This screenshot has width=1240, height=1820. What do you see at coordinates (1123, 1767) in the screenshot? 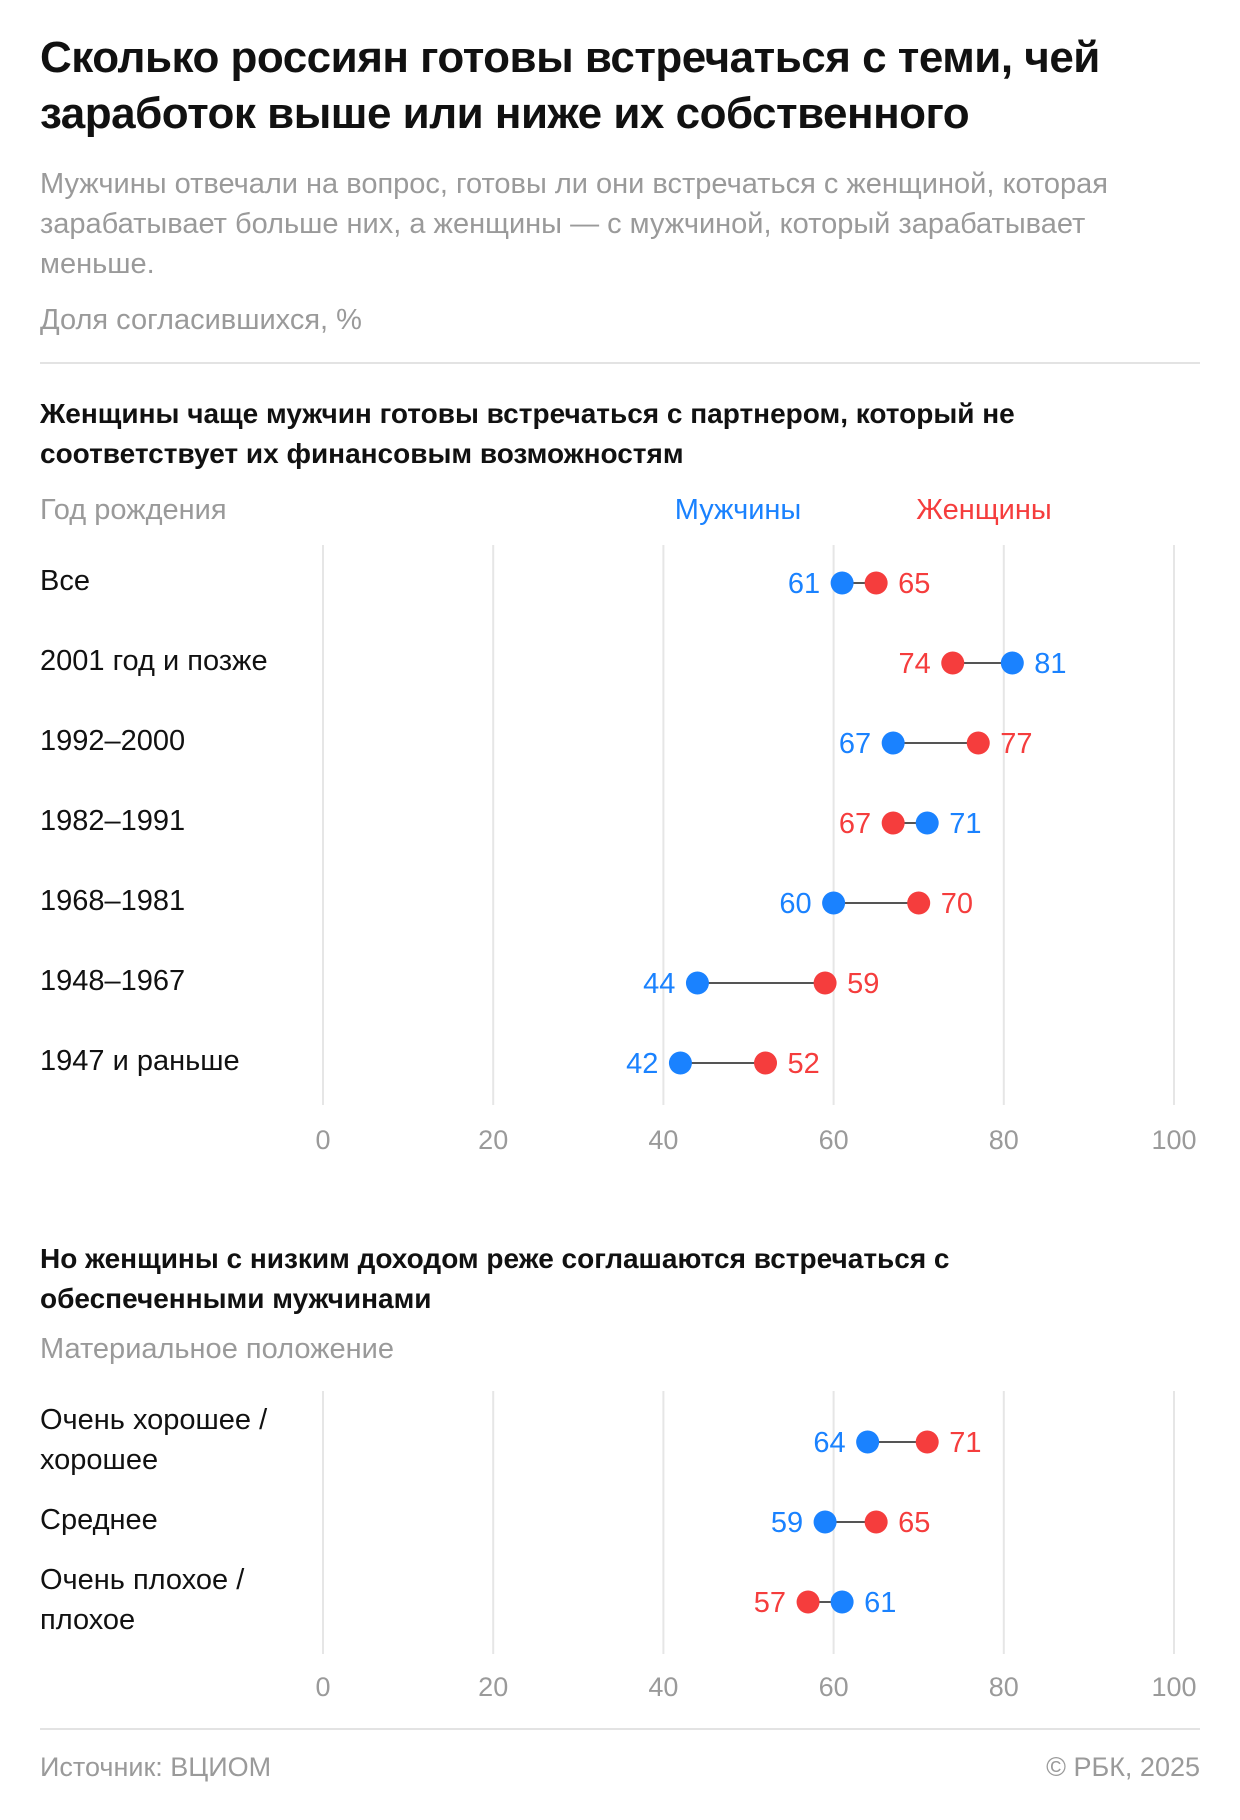
I see `copyright: © РБК, 2025` at bounding box center [1123, 1767].